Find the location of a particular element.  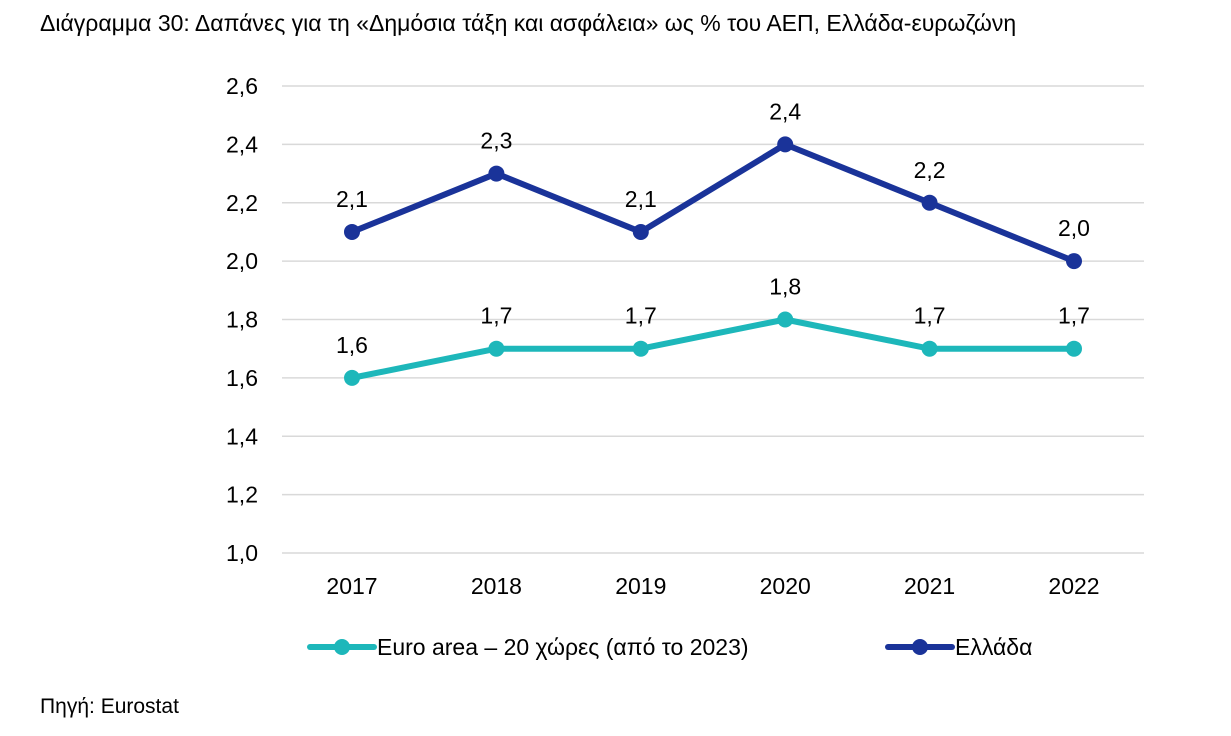

legend-label: Ελλάδα is located at coordinates (993, 647).